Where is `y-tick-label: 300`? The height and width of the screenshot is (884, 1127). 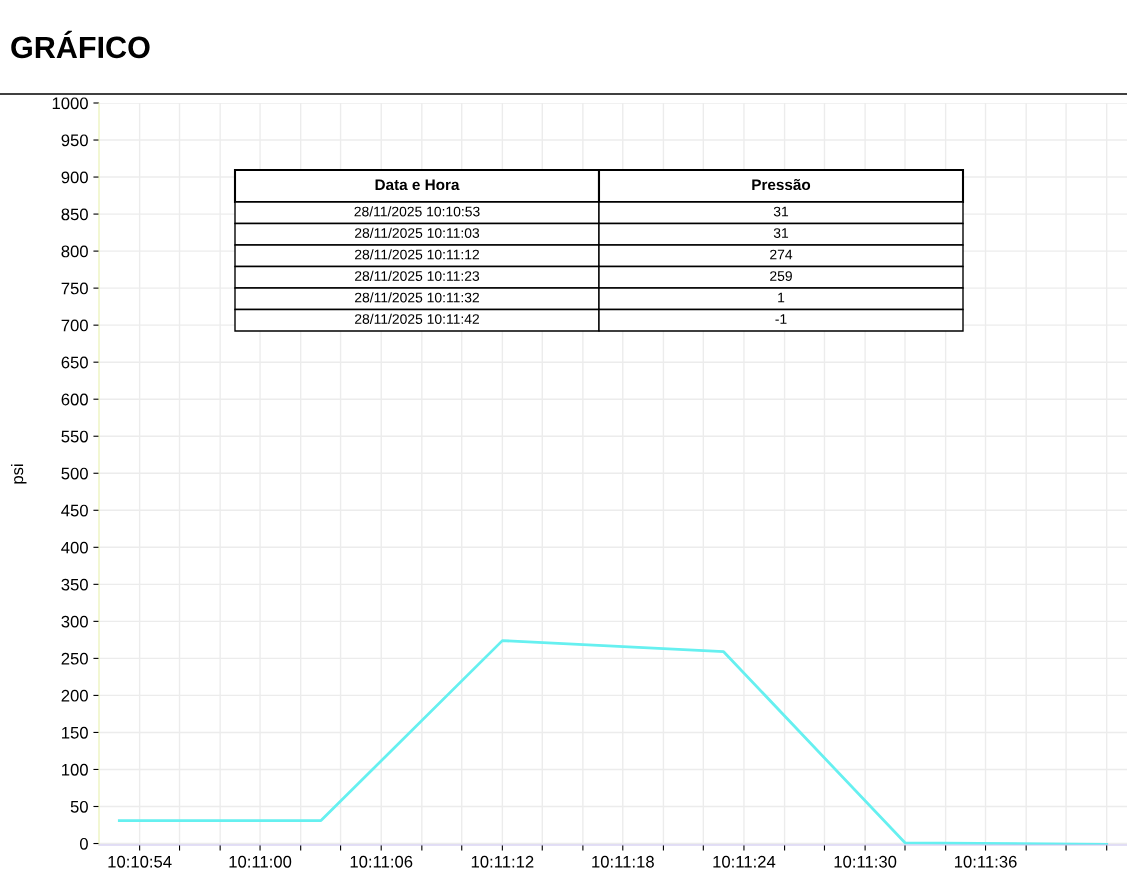 y-tick-label: 300 is located at coordinates (74, 621).